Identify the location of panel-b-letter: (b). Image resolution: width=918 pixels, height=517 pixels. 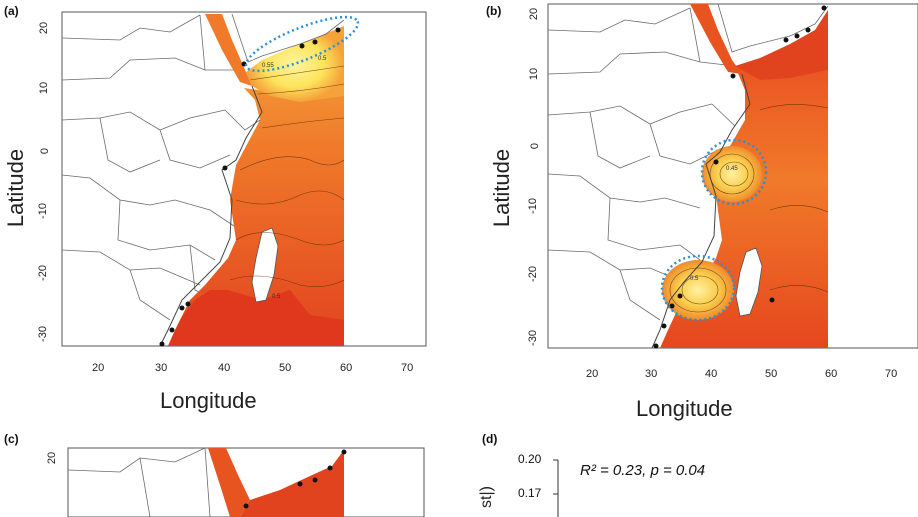
(494, 11).